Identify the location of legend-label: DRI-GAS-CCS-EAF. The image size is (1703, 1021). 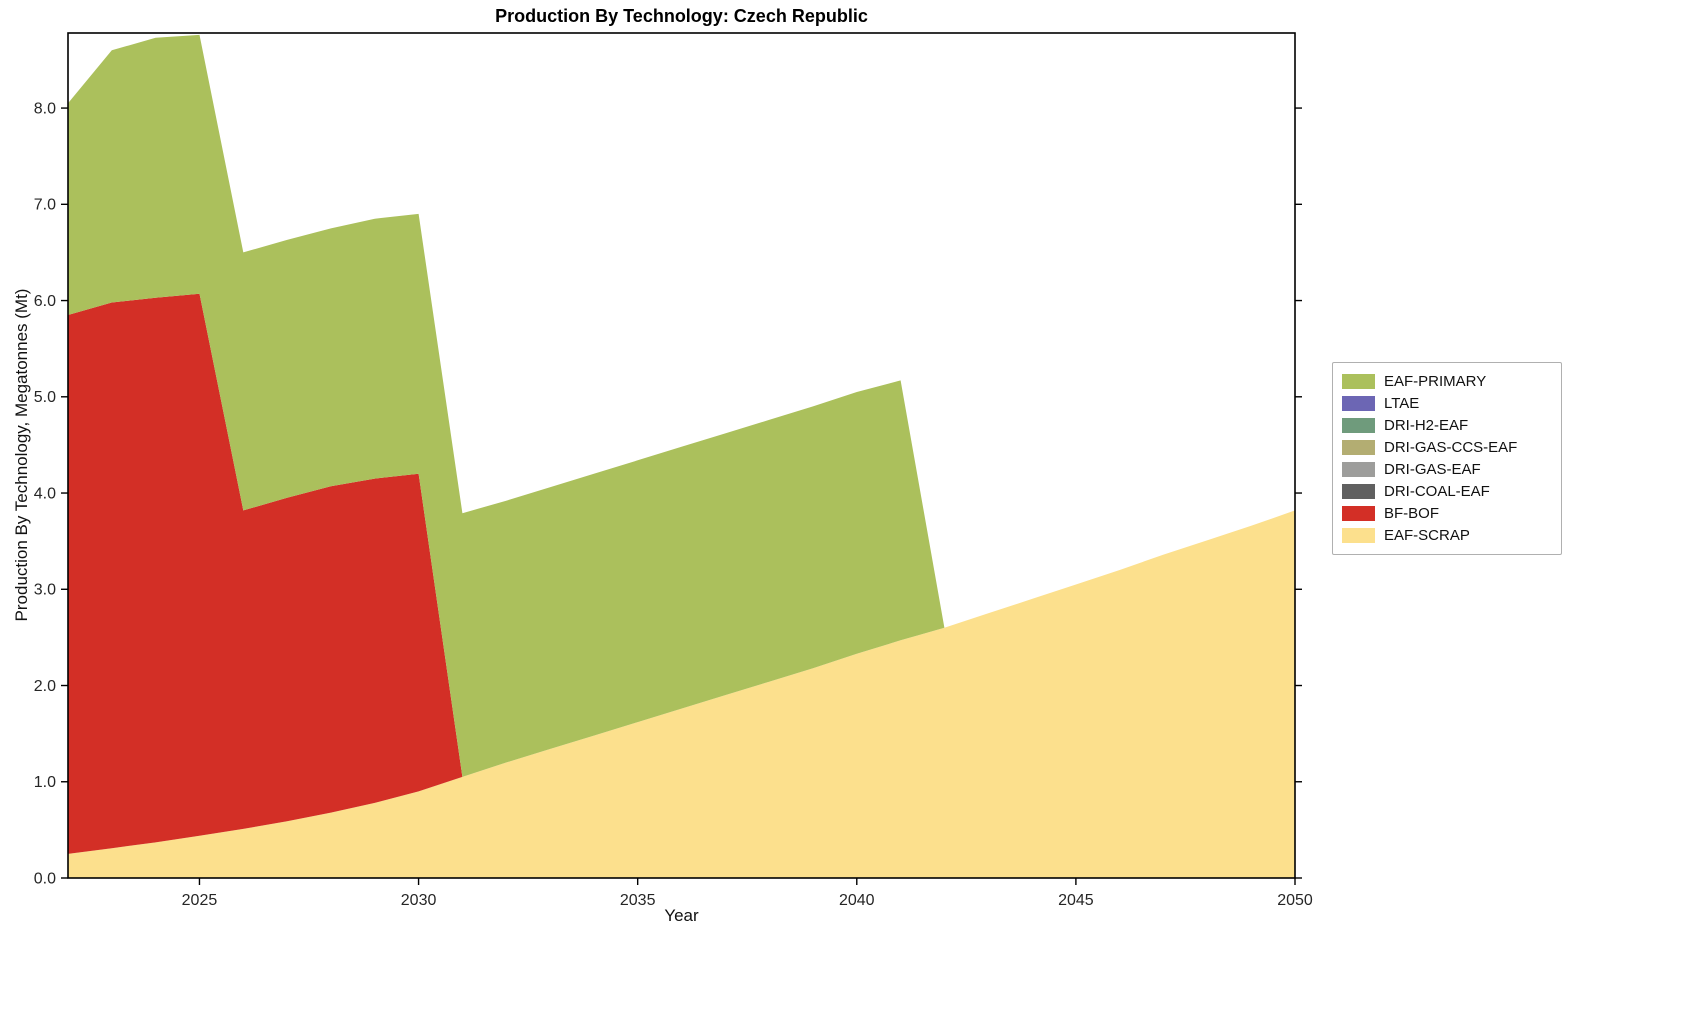
(1451, 447).